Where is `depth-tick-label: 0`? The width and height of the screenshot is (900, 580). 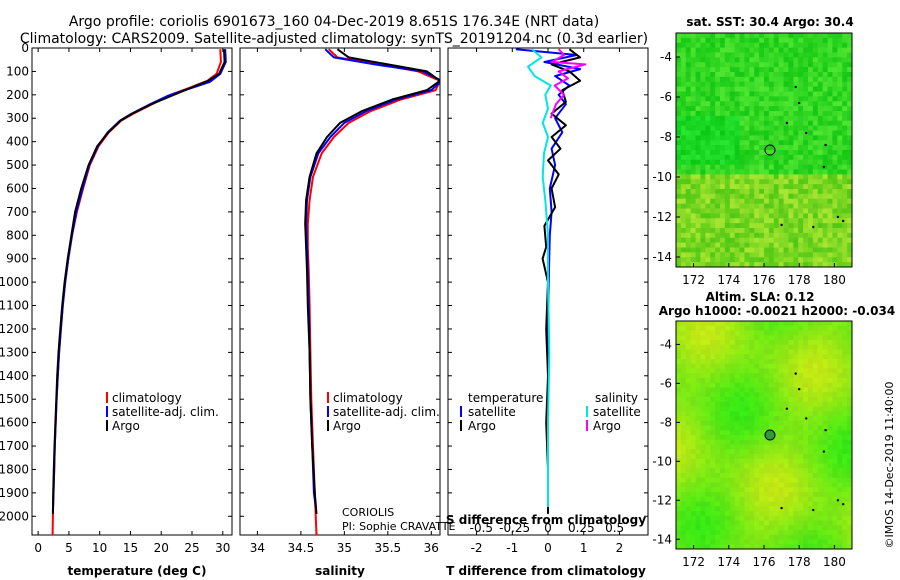
depth-tick-label: 0 is located at coordinates (25, 48).